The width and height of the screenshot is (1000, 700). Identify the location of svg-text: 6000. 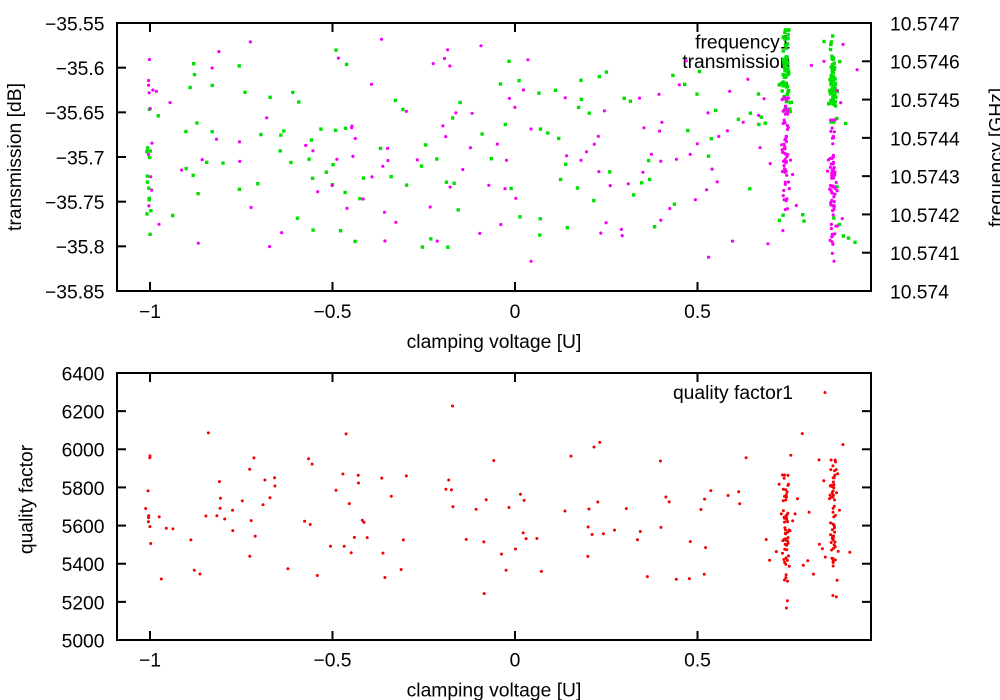
(83, 451).